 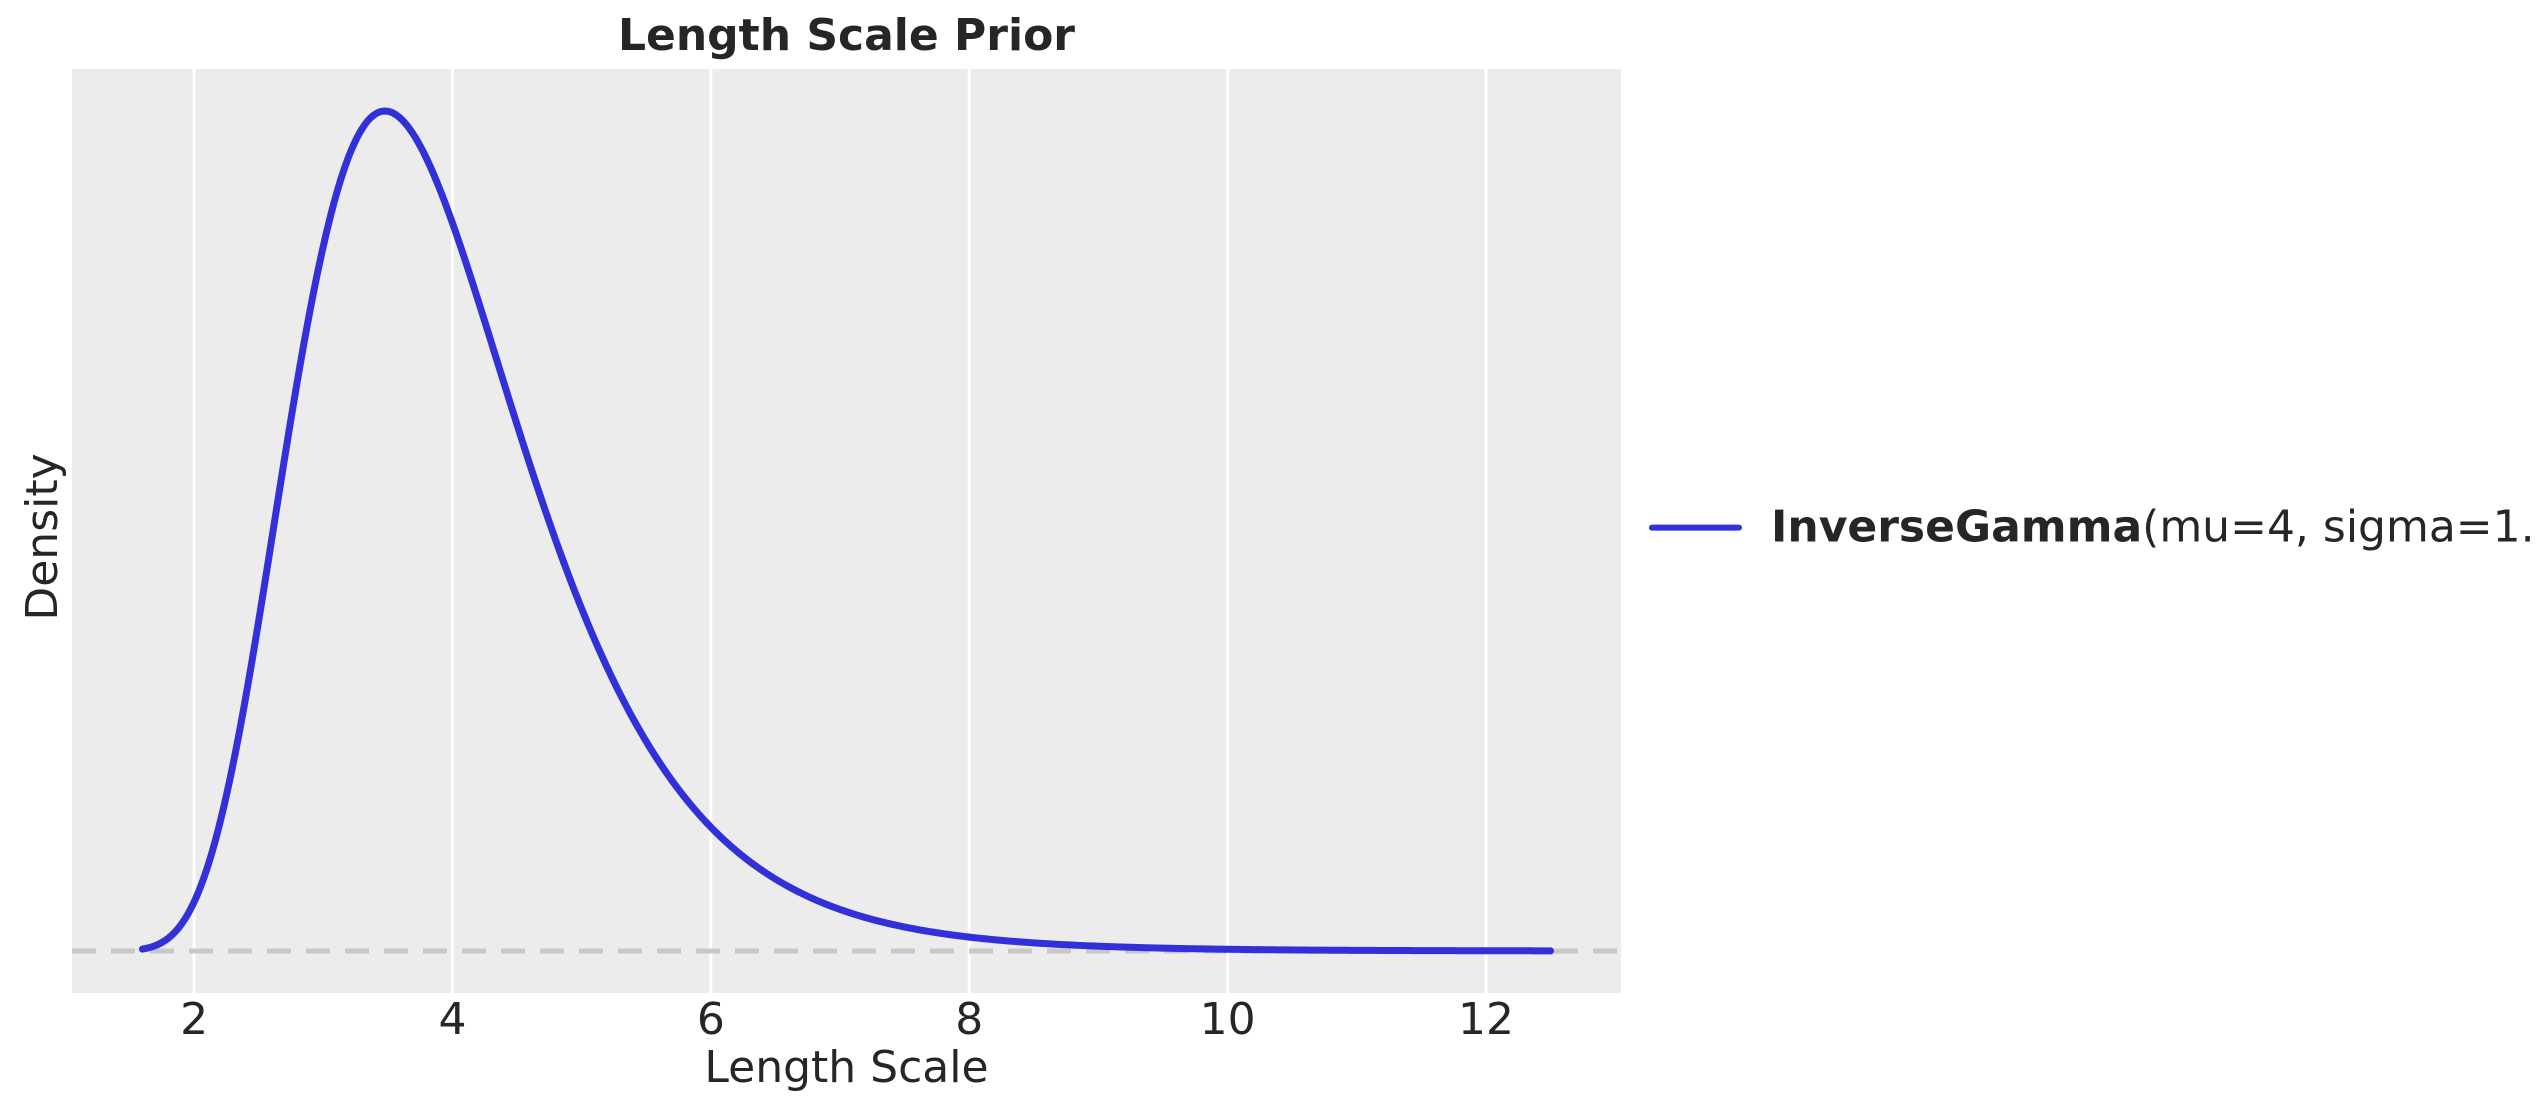 I want to click on x-tick-label-8: 8, so click(x=969, y=1019).